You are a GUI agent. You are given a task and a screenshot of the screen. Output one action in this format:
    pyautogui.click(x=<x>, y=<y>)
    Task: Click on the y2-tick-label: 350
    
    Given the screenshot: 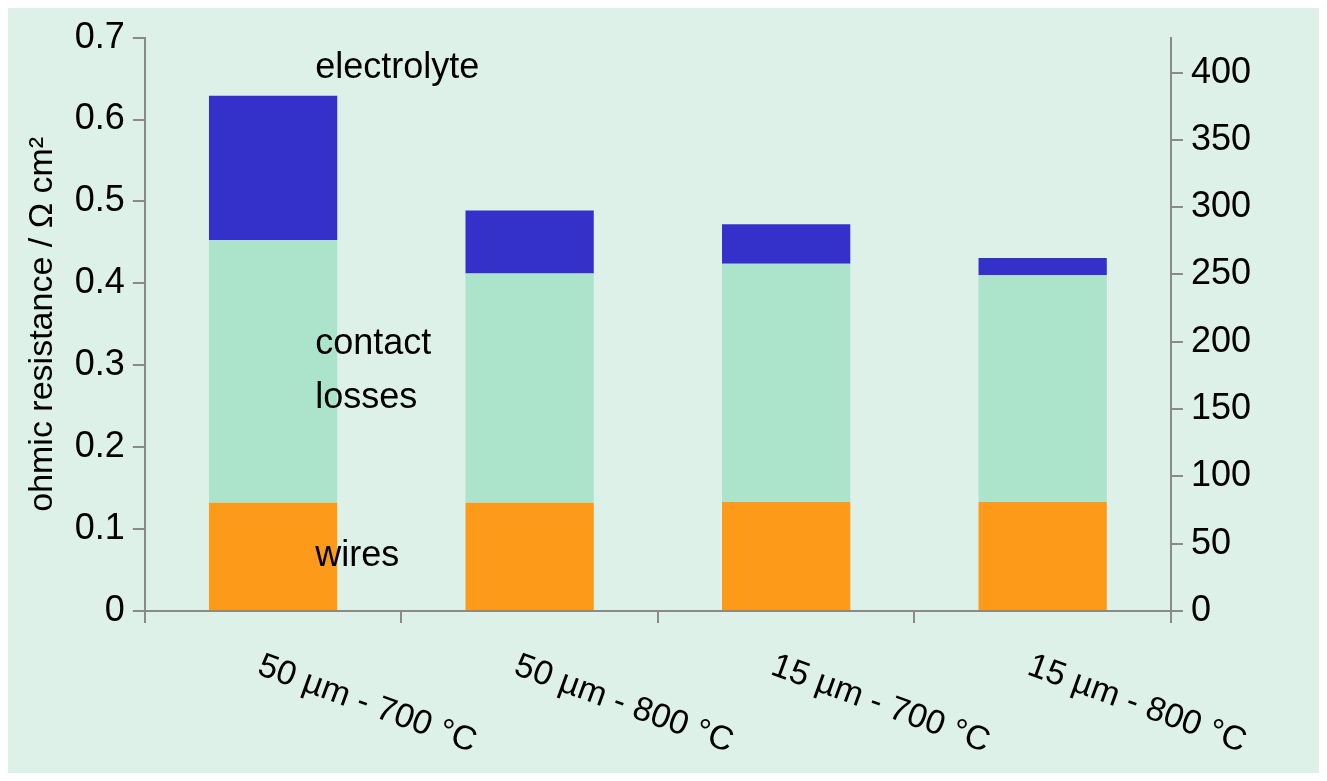 What is the action you would take?
    pyautogui.click(x=1221, y=137)
    